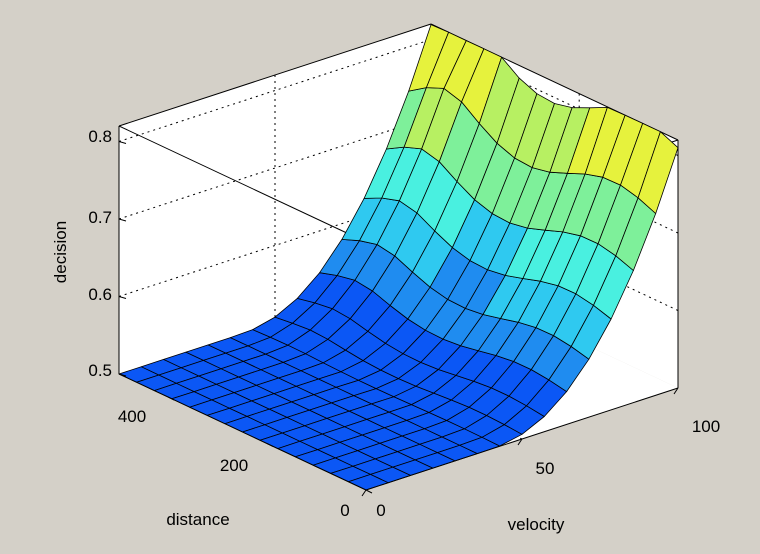  I want to click on box-edge, so click(242, 184).